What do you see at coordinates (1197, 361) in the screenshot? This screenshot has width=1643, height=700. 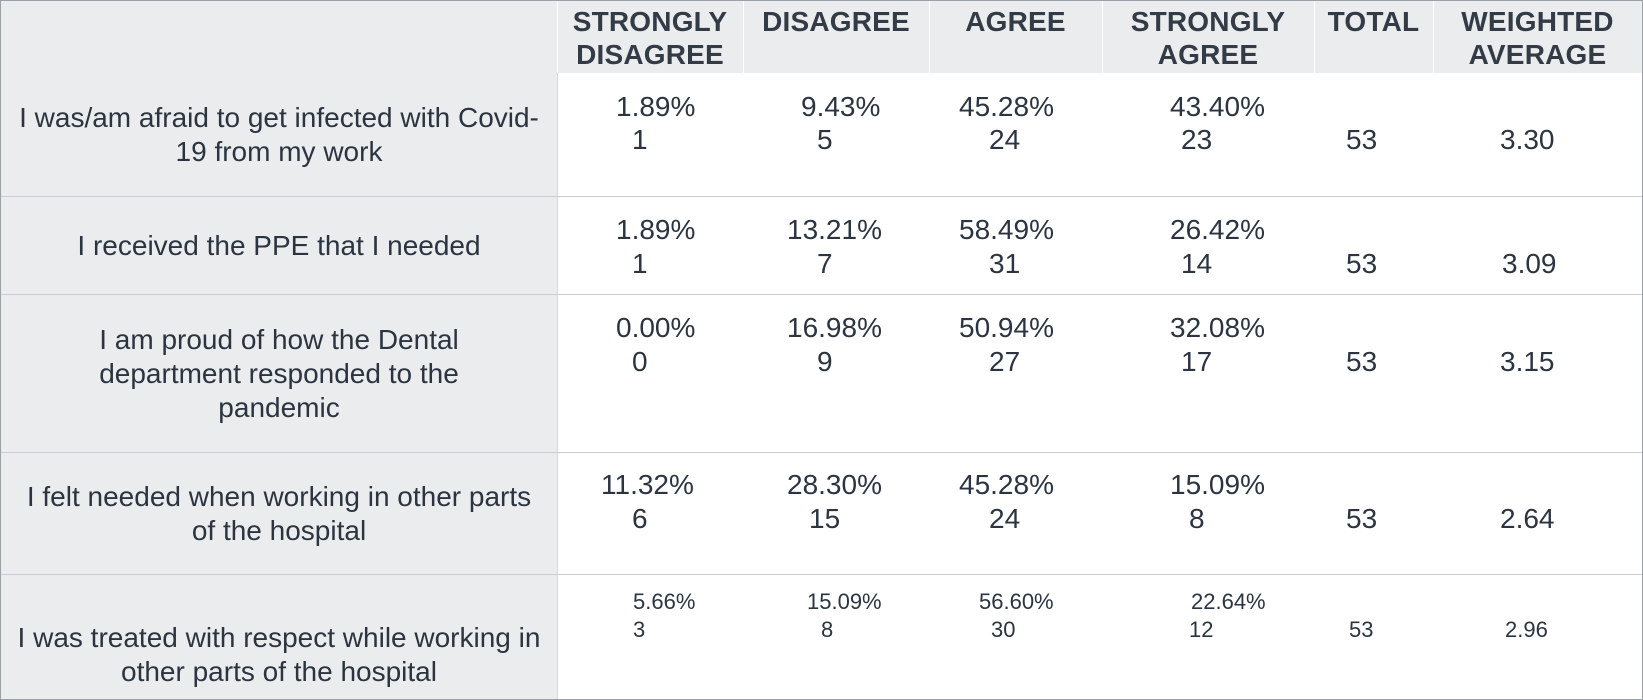 I see `strongly-agree-count: 17` at bounding box center [1197, 361].